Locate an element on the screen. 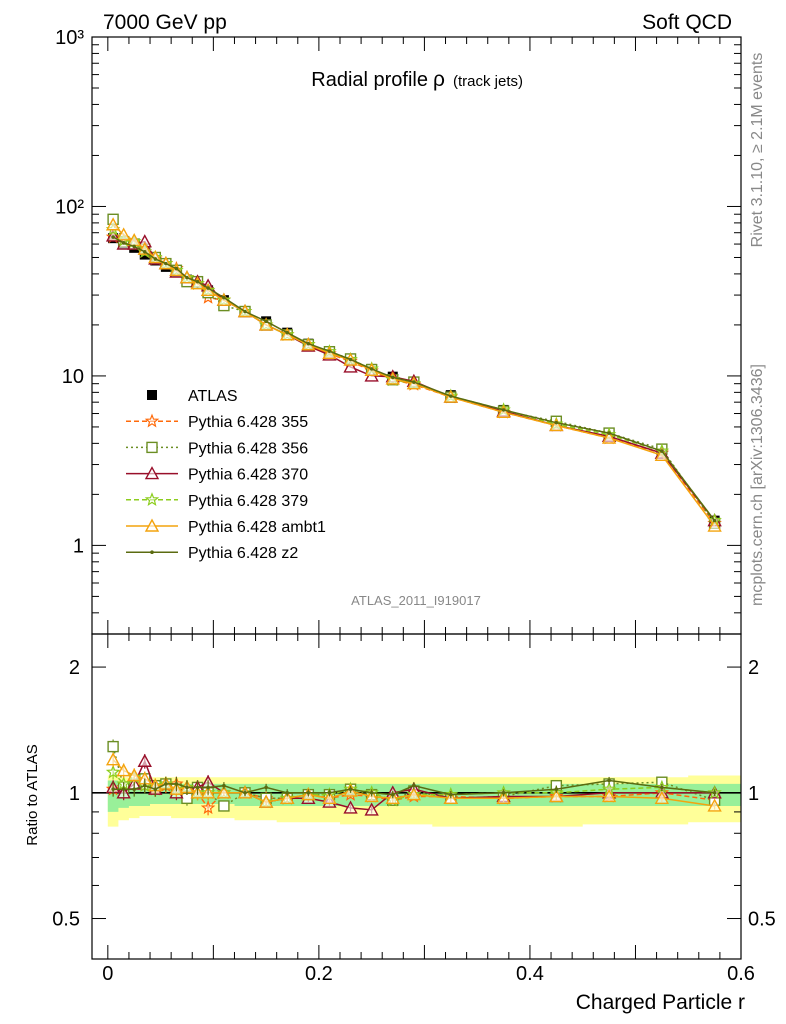  ratio-y-tick-label-right: 2 is located at coordinates (753, 668).